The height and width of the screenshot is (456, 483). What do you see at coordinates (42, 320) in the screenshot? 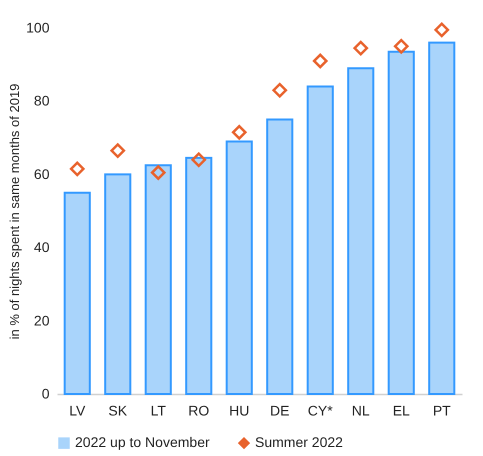
I see `y-tick-label: 20` at bounding box center [42, 320].